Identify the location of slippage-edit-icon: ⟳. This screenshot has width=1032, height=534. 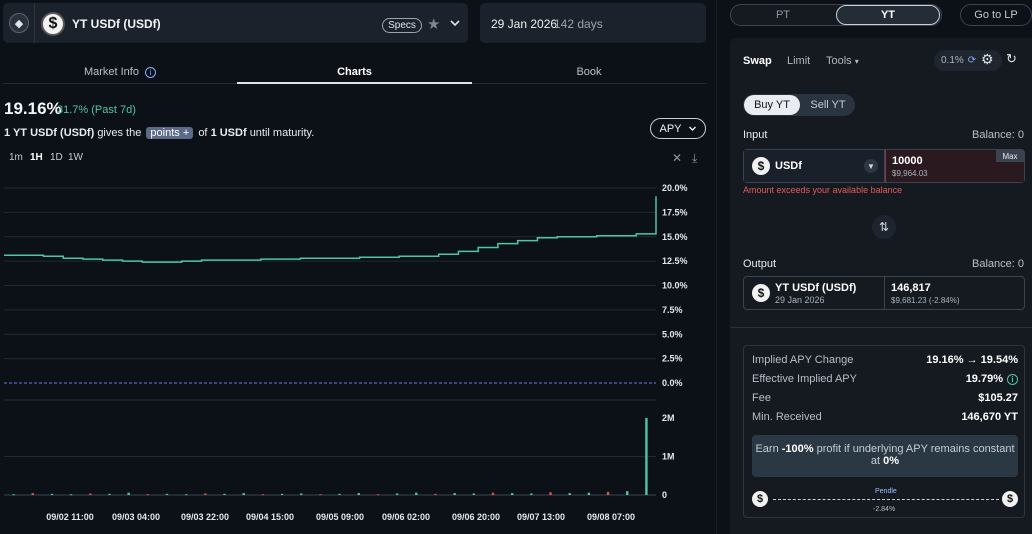
(972, 60).